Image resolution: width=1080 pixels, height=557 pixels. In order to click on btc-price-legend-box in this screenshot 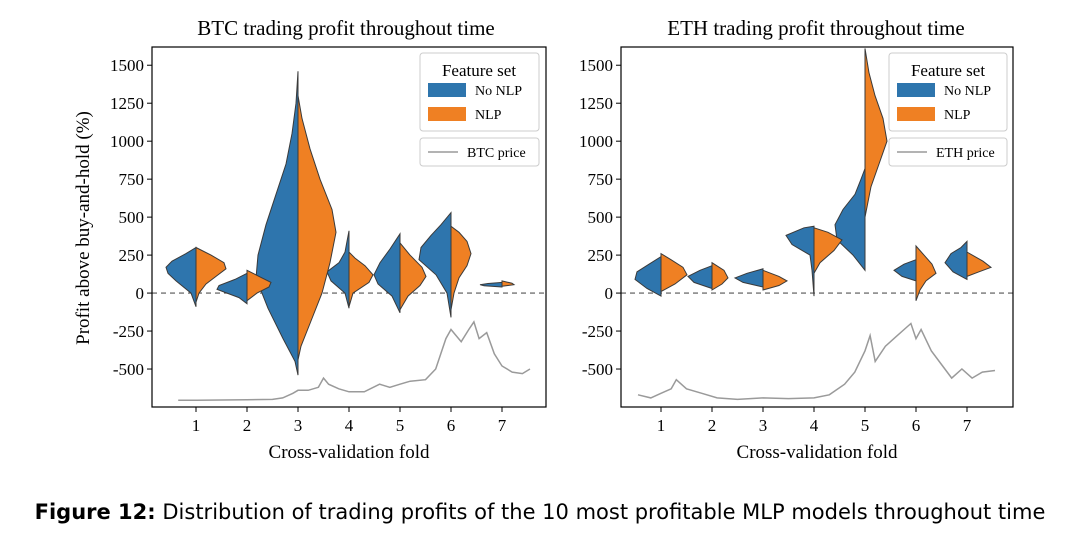, I will do `click(479, 152)`.